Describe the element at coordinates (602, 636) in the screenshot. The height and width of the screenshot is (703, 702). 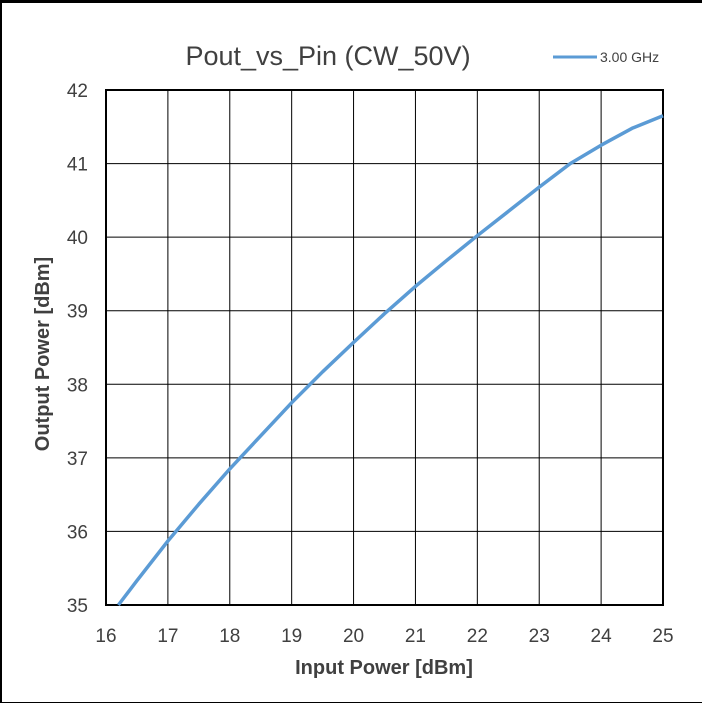
I see `x-tick-label: 24` at that location.